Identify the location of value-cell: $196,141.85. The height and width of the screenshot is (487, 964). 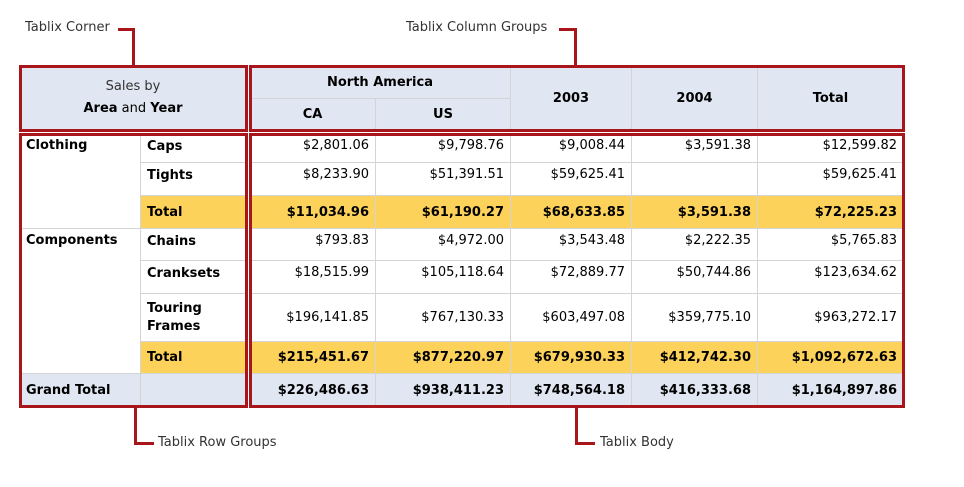
(313, 318).